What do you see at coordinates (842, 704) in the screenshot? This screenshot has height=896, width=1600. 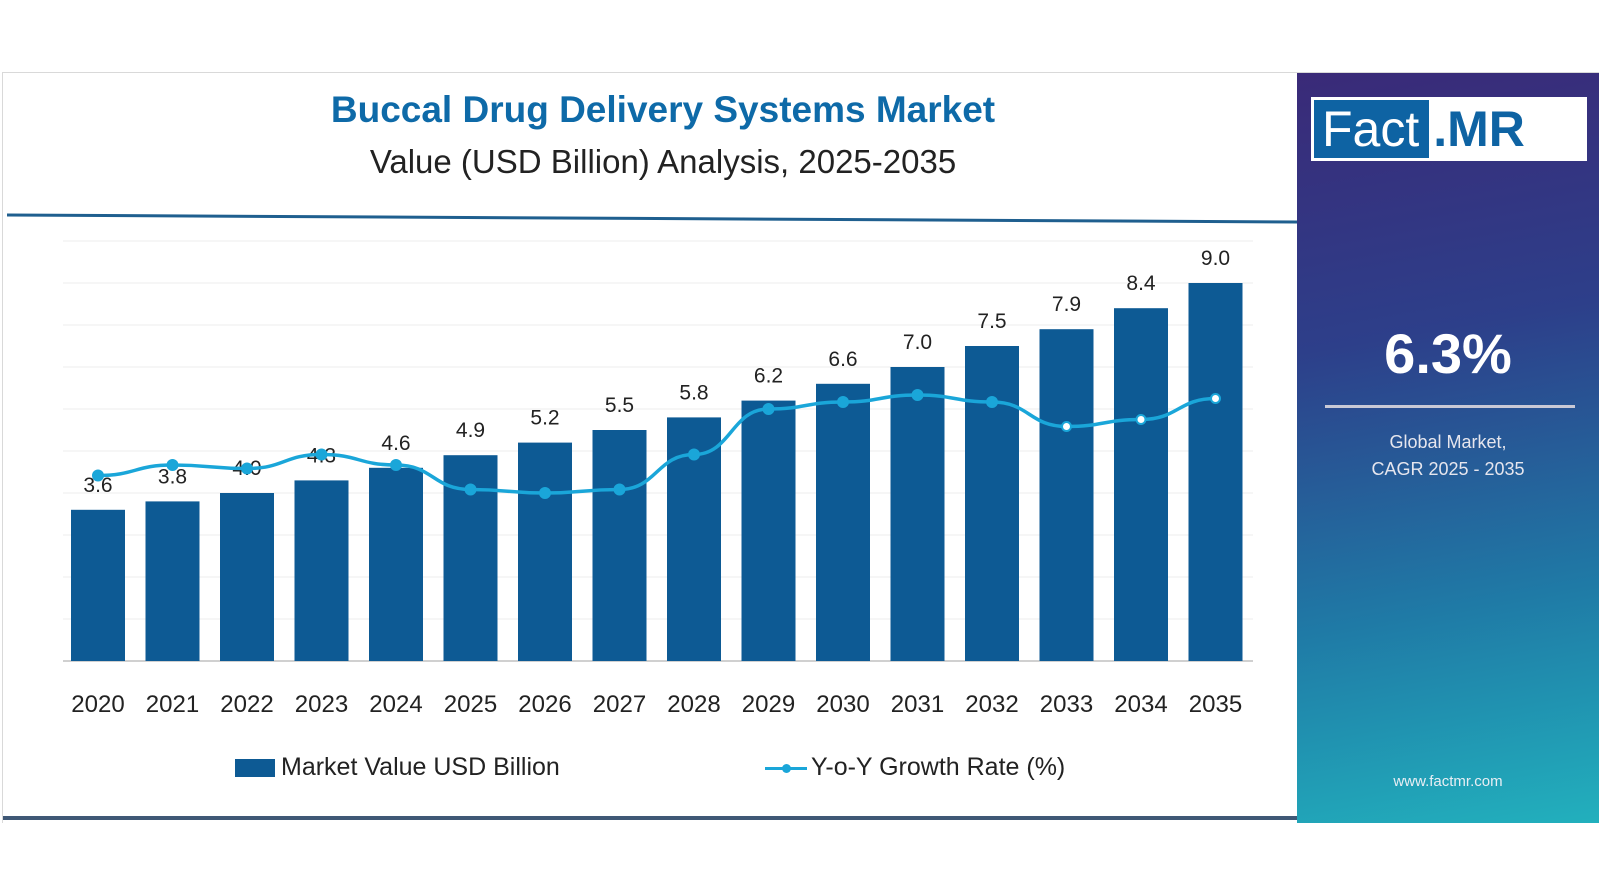 I see `x-tick-label: 2030` at bounding box center [842, 704].